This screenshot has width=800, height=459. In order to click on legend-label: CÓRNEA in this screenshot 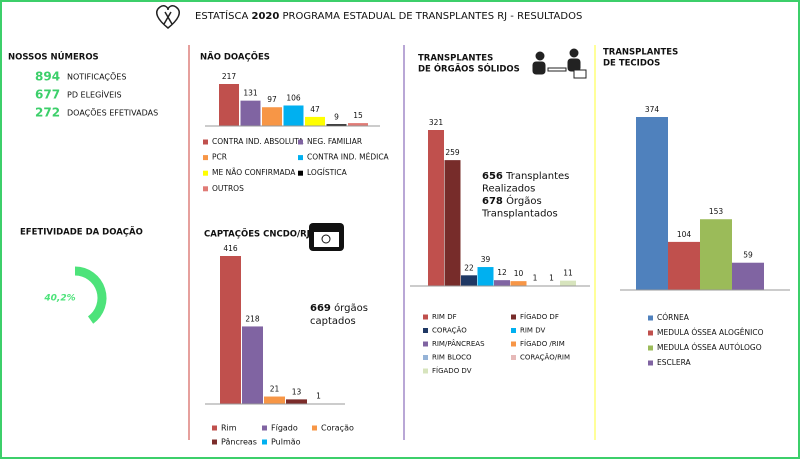, I will do `click(673, 317)`.